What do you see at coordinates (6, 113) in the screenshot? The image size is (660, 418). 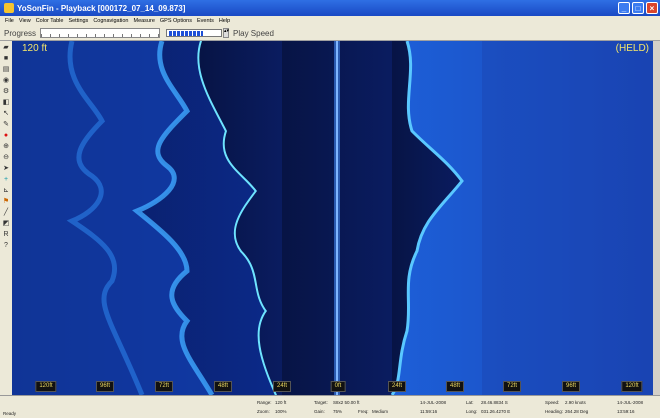 I see `pointer-icon: ↖` at bounding box center [6, 113].